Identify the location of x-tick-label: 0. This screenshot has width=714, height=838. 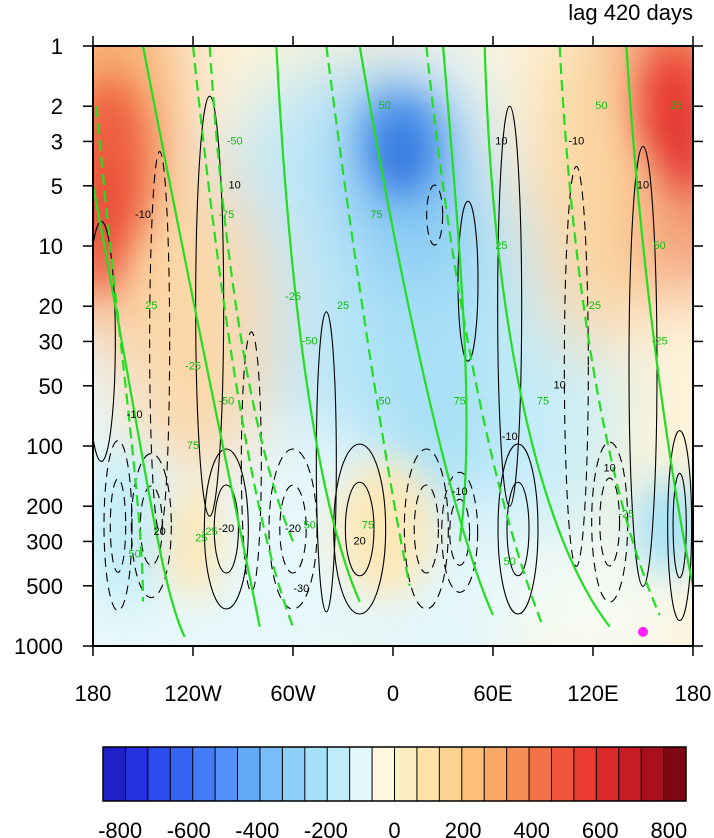
(393, 693).